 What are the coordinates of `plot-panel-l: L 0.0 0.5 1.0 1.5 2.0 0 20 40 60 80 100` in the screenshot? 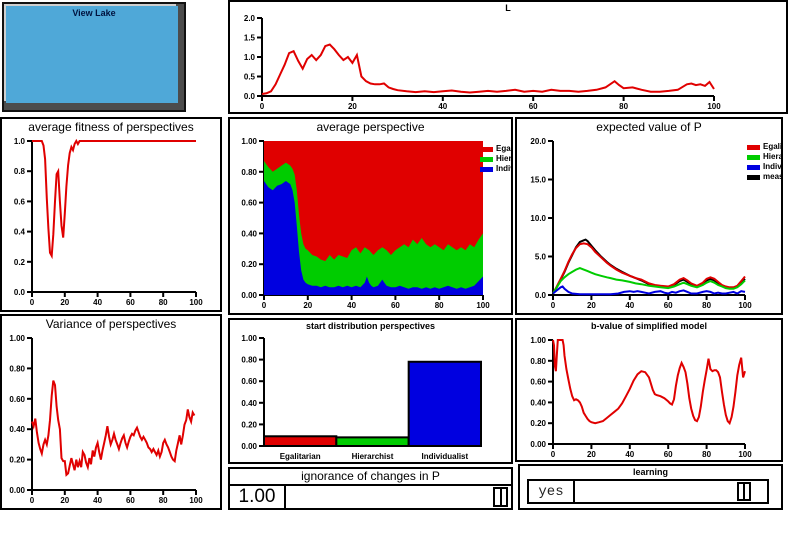 It's located at (508, 57).